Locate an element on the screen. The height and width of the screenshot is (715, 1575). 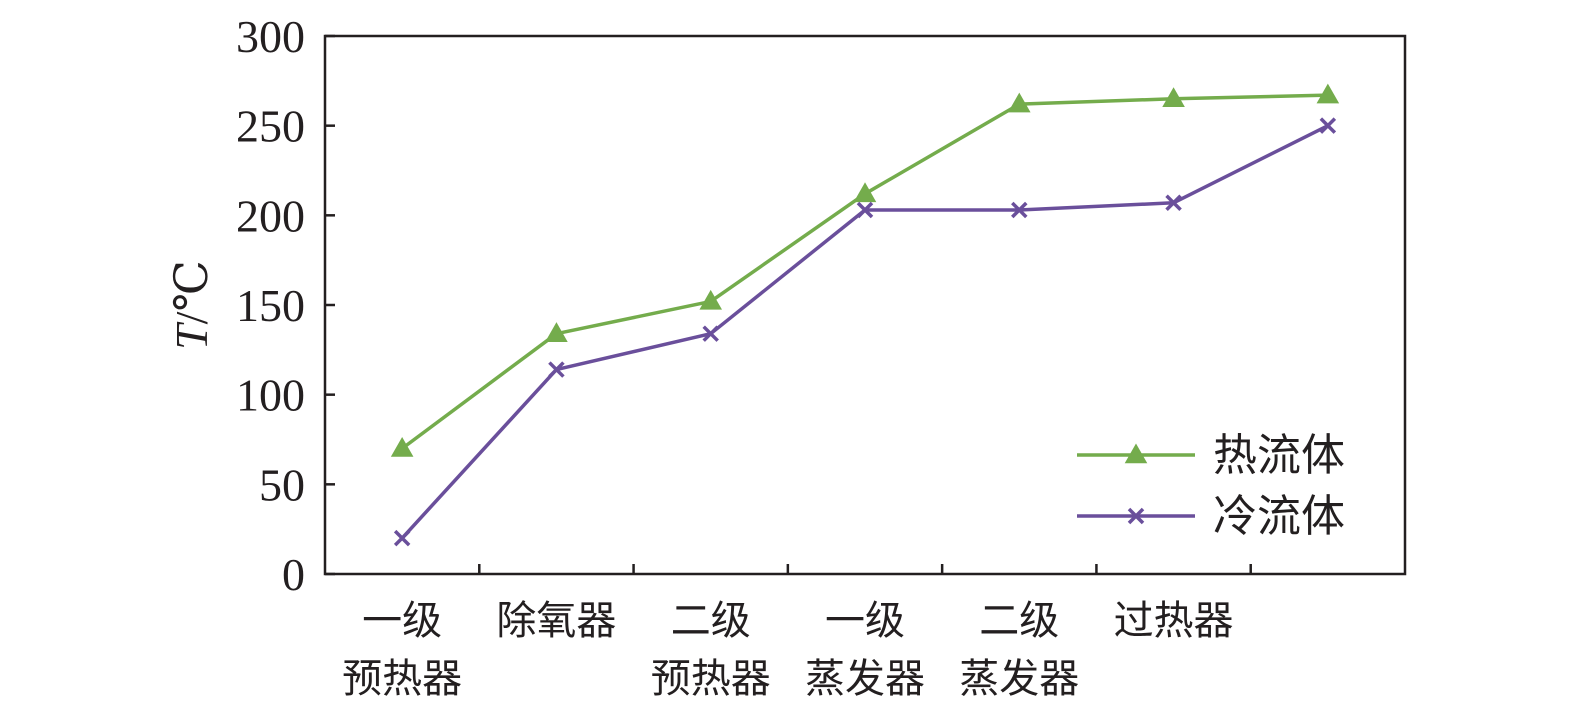
y-axis-unit: /℃ is located at coordinates (191, 292).